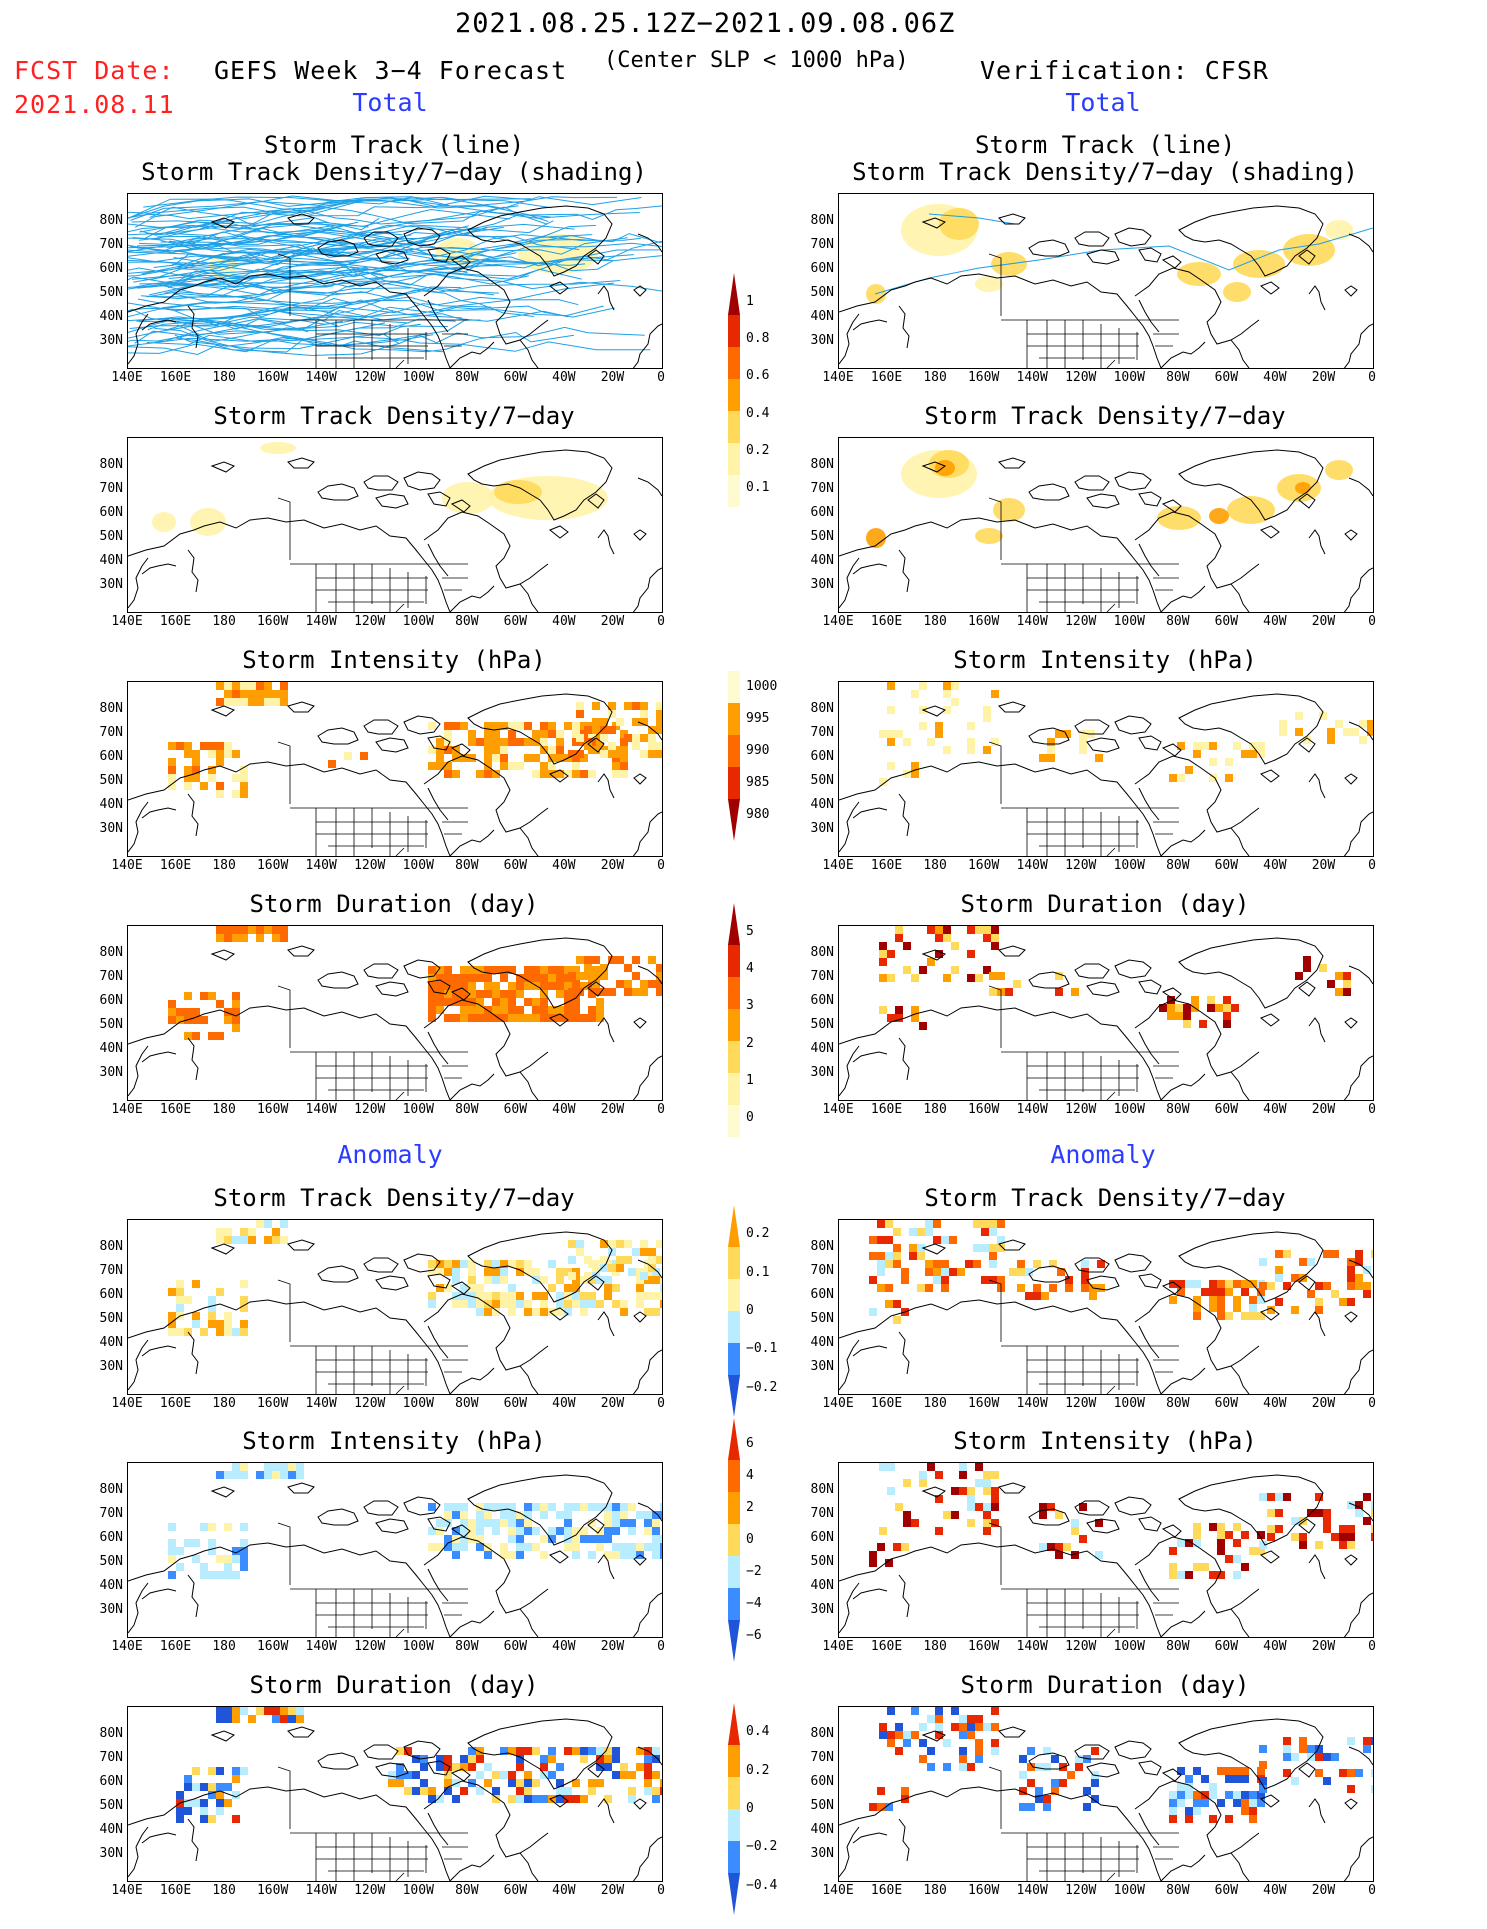 Image resolution: width=1487 pixels, height=1929 pixels. Describe the element at coordinates (758, 718) in the screenshot. I see `colorbar-label: 995` at that location.